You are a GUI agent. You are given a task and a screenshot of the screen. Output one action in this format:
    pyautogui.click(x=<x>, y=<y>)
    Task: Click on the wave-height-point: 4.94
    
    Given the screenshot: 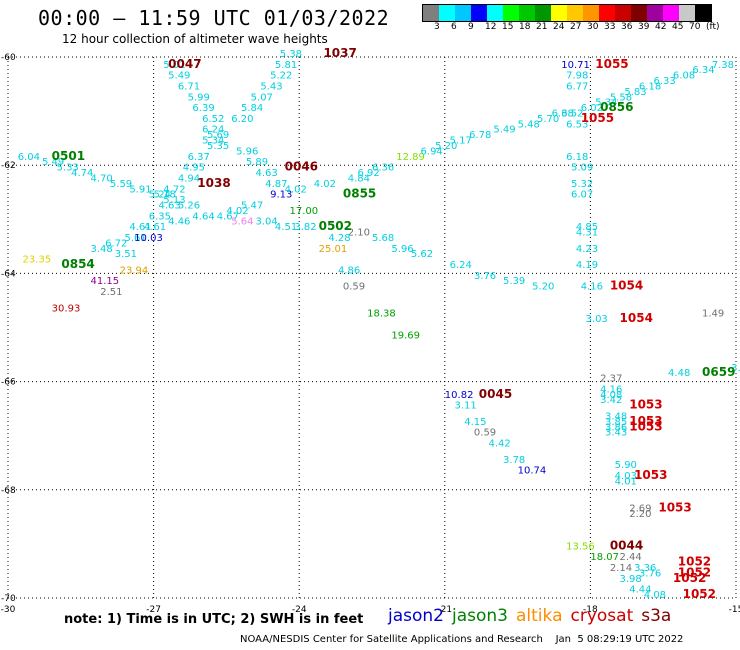 What is the action you would take?
    pyautogui.click(x=189, y=178)
    